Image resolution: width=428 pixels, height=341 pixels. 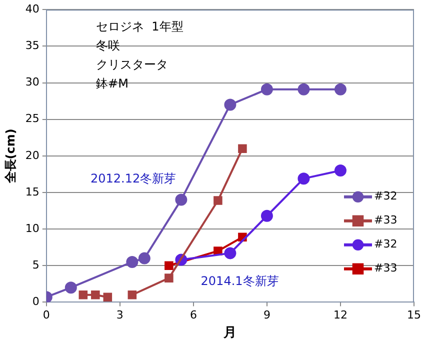 I want to click on y-tick-label: 15, so click(x=32, y=191).